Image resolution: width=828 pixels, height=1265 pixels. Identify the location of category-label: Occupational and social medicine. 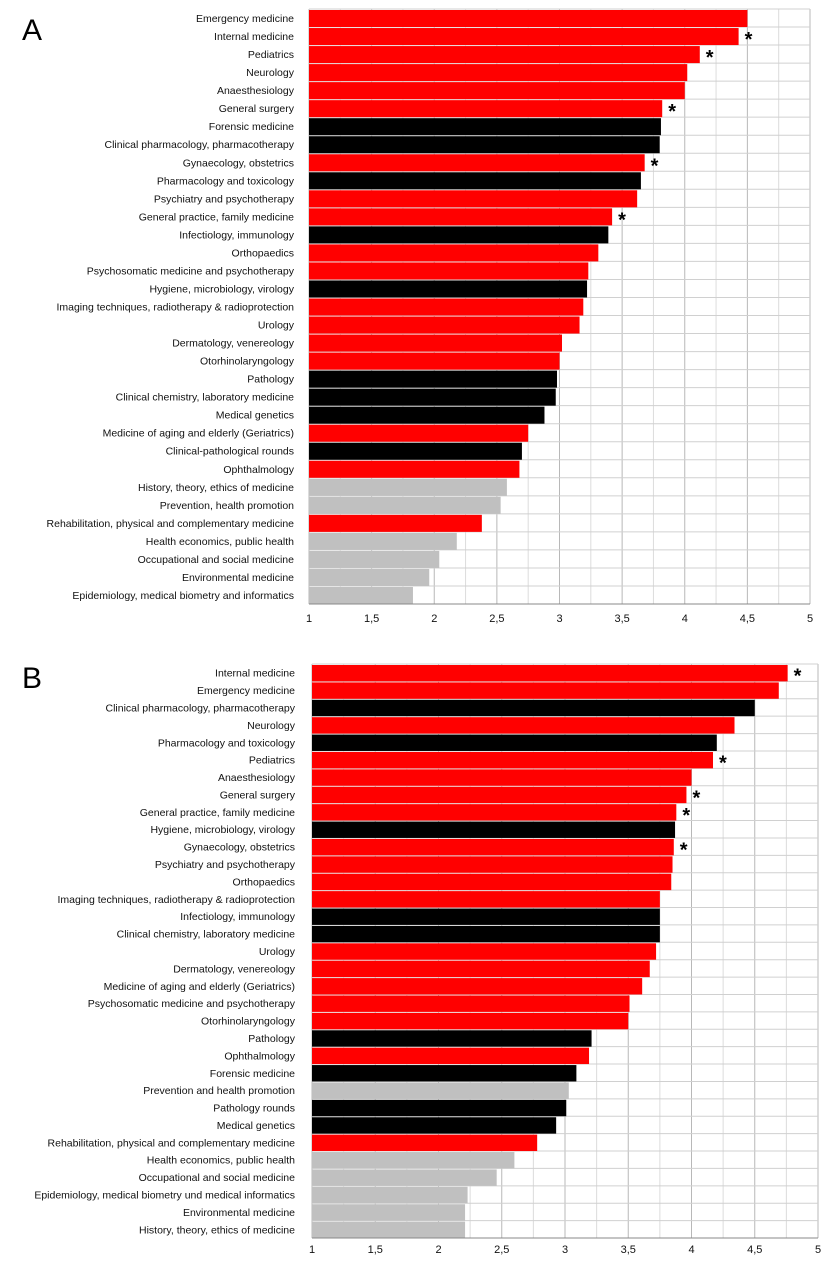
(217, 1178).